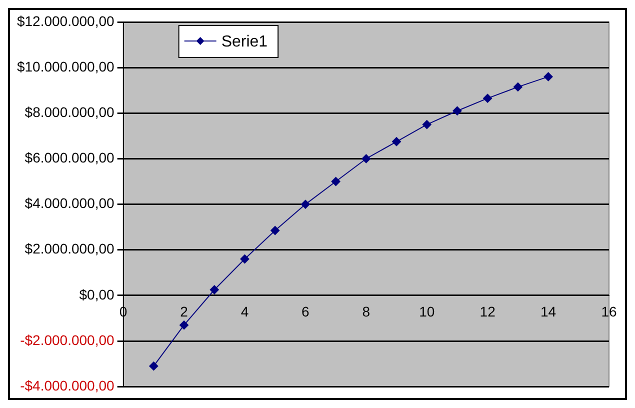 This screenshot has height=408, width=635. What do you see at coordinates (67, 385) in the screenshot?
I see `y-tick-label: -$4.000.000,00` at bounding box center [67, 385].